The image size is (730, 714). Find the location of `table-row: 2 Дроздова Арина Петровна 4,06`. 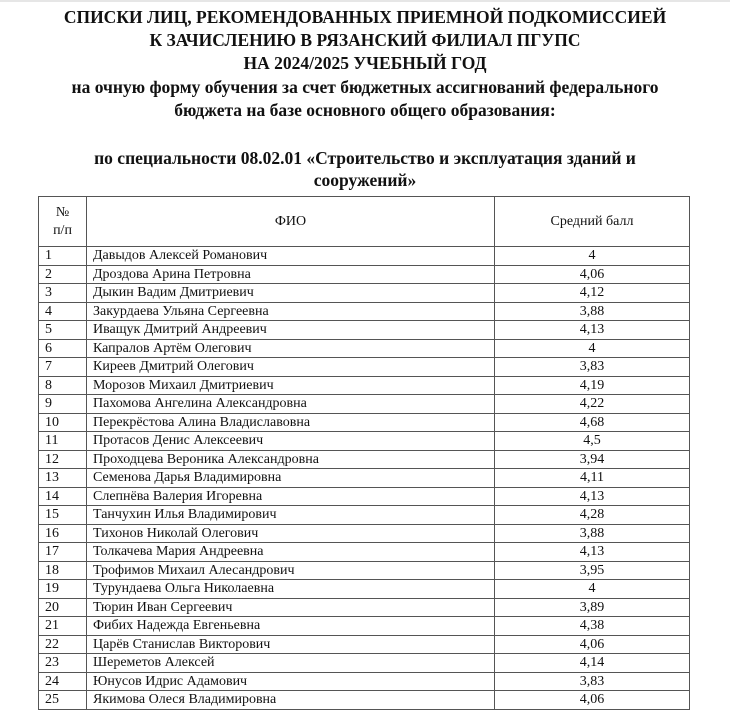

table-row: 2 Дроздова Арина Петровна 4,06 is located at coordinates (364, 274).